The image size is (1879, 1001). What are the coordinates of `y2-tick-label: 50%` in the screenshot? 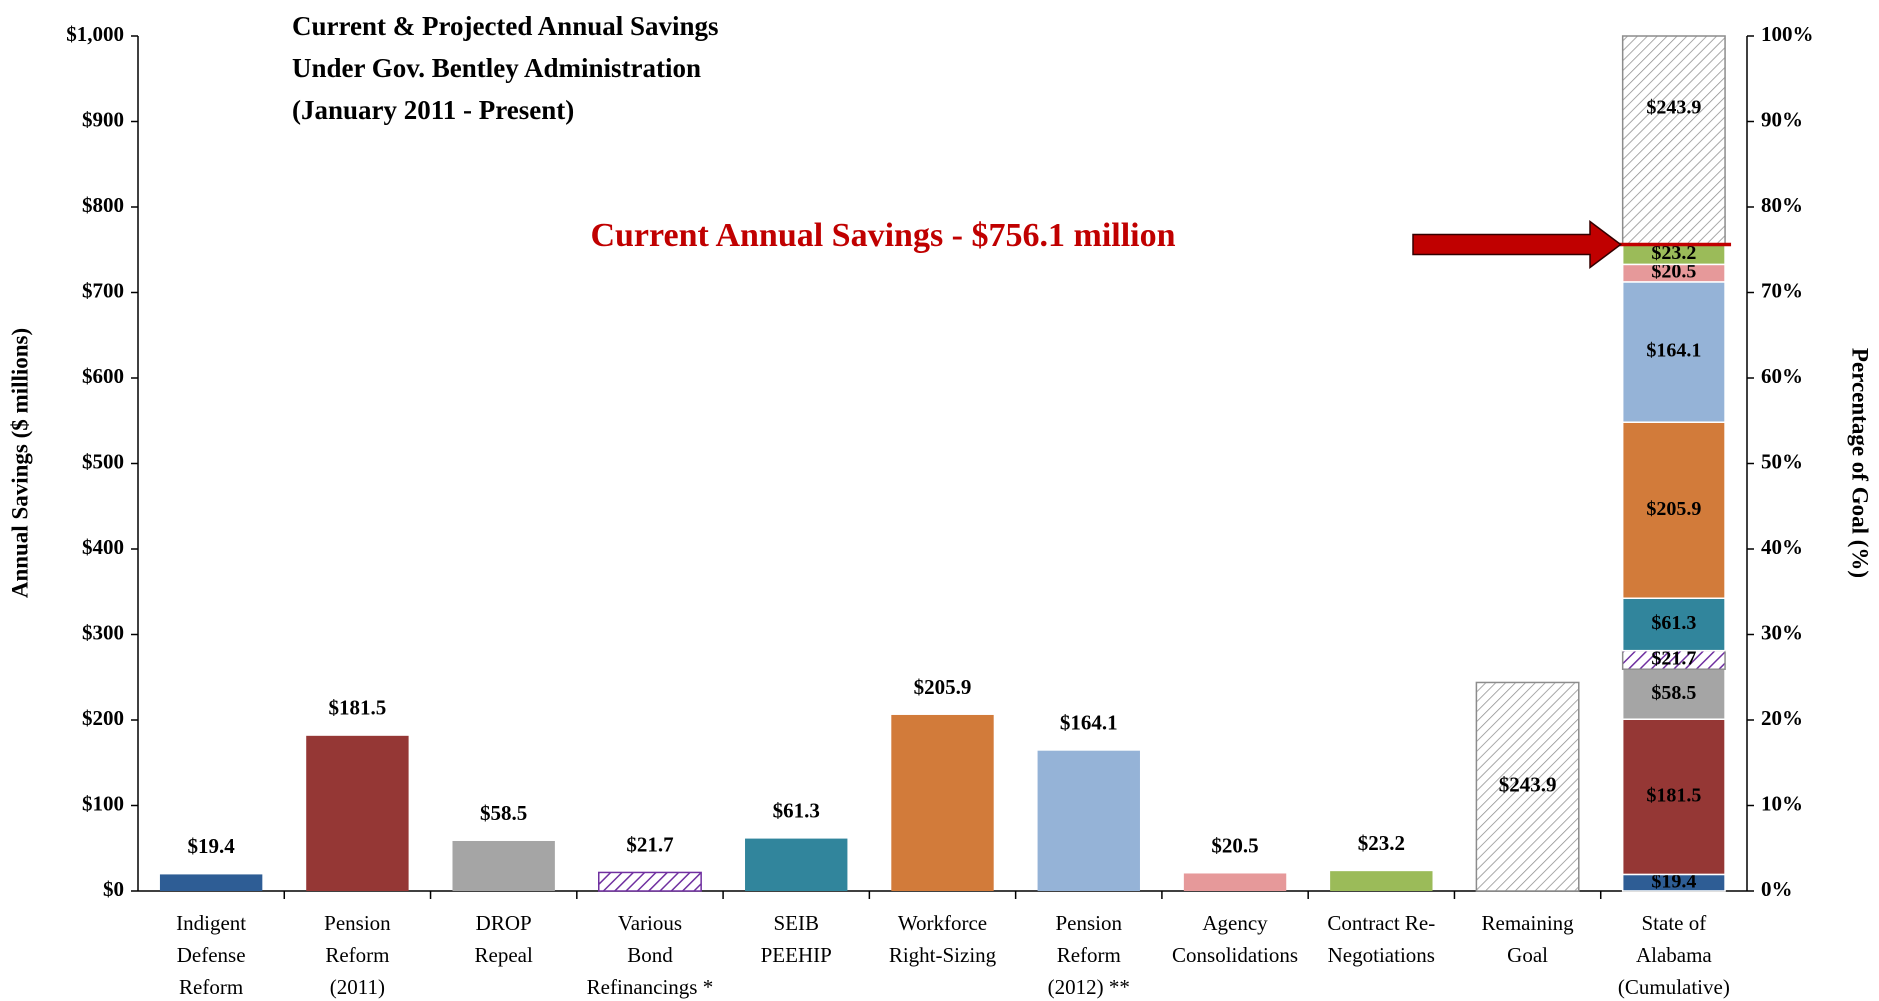 It's located at (1782, 461).